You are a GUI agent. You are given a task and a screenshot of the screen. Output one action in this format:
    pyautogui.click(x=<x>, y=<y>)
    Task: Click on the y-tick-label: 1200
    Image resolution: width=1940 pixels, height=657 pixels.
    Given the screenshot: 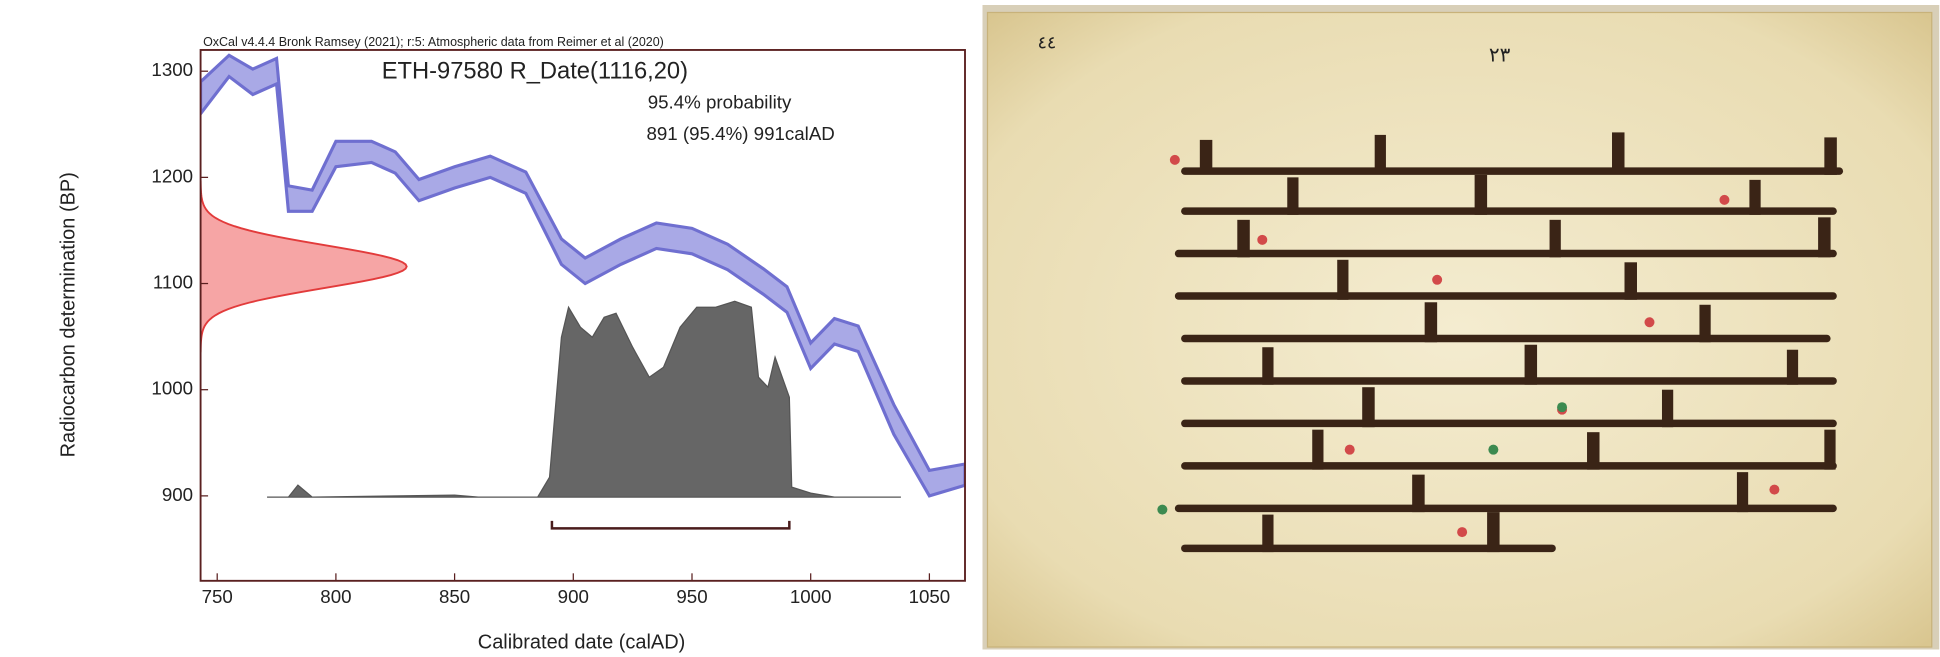 What is the action you would take?
    pyautogui.click(x=172, y=175)
    